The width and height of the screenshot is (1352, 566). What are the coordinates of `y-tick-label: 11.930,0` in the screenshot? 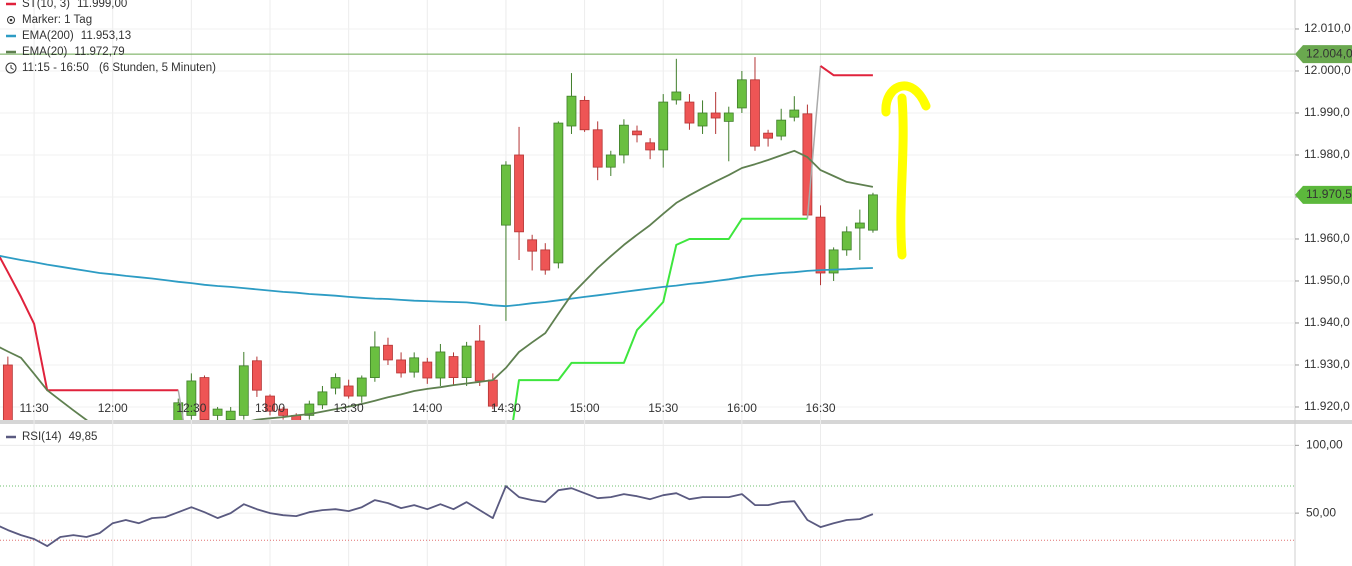 It's located at (1327, 364).